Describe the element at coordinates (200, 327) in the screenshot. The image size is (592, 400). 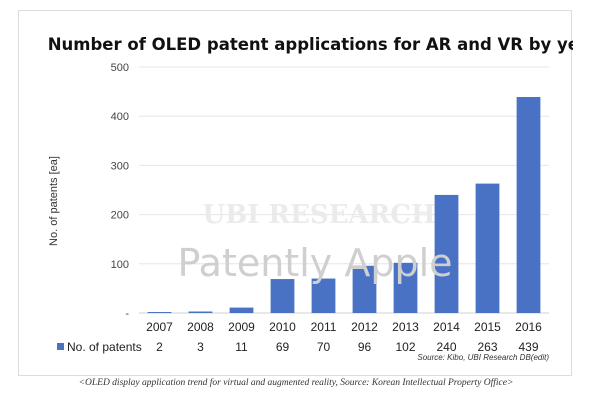
I see `x-tick-label: 2008` at that location.